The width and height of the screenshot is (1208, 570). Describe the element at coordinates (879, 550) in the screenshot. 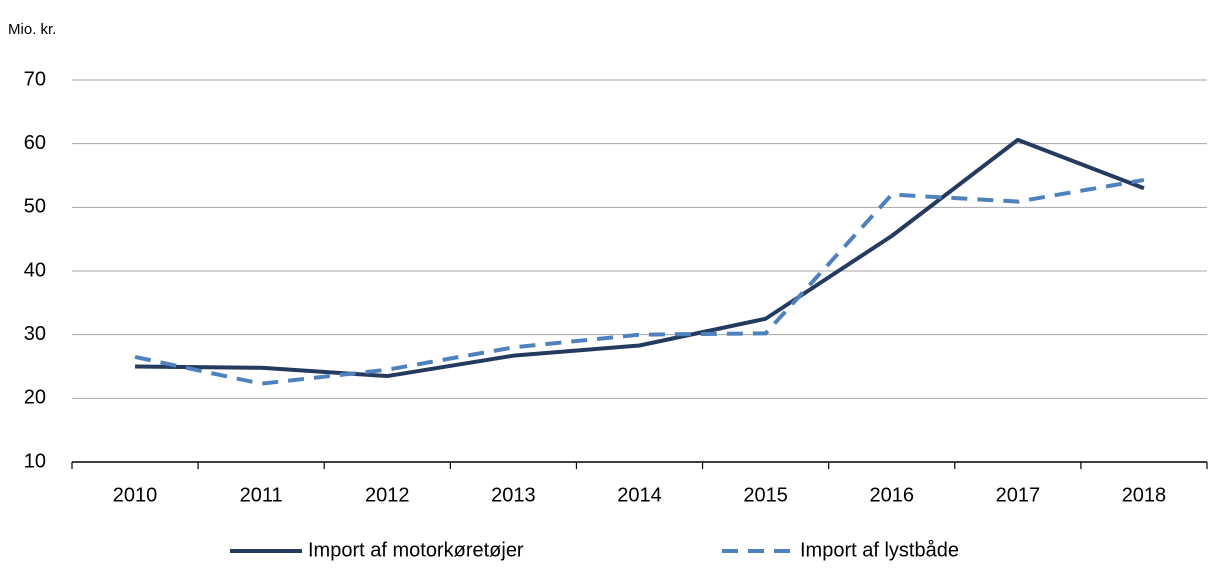

I see `legend-label: Import af lystbåde` at that location.